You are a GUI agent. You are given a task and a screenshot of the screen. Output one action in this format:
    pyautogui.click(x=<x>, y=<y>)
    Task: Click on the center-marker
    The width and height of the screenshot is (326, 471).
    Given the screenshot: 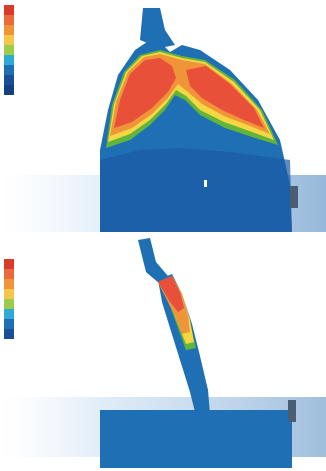 What is the action you would take?
    pyautogui.click(x=205, y=183)
    